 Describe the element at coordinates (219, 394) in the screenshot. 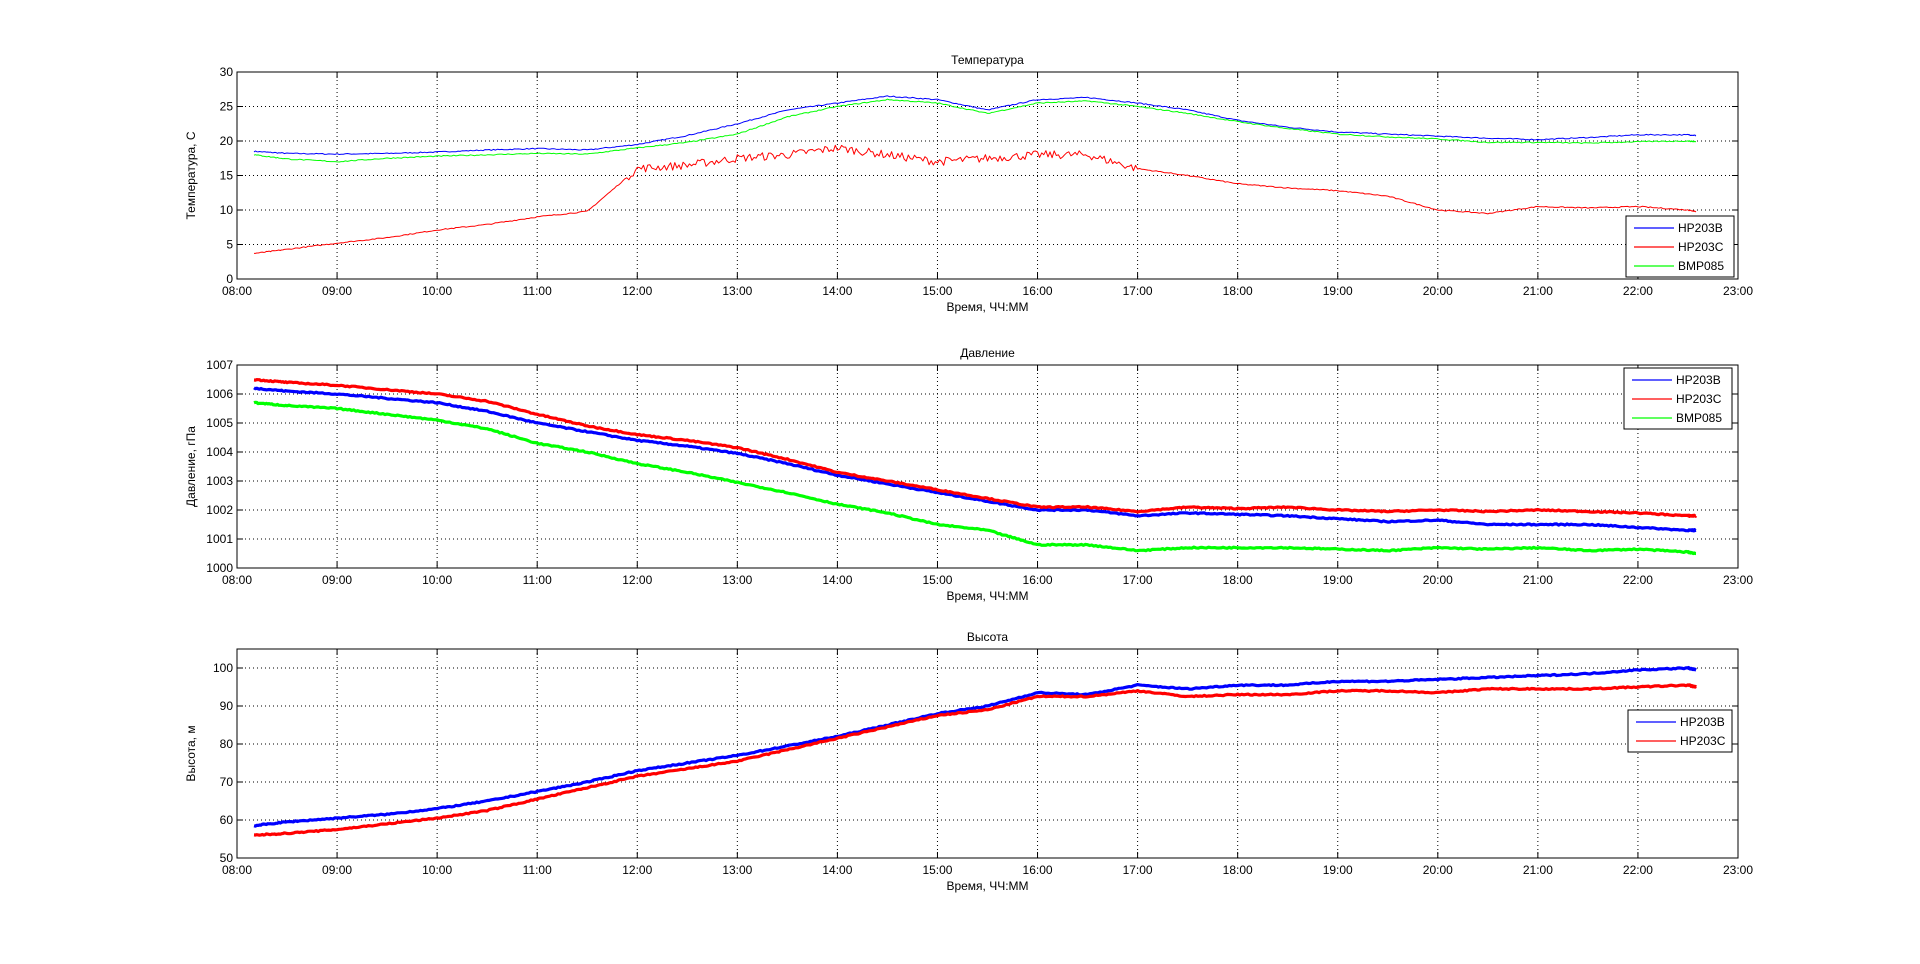

I see `y-tick-label: 1006` at that location.